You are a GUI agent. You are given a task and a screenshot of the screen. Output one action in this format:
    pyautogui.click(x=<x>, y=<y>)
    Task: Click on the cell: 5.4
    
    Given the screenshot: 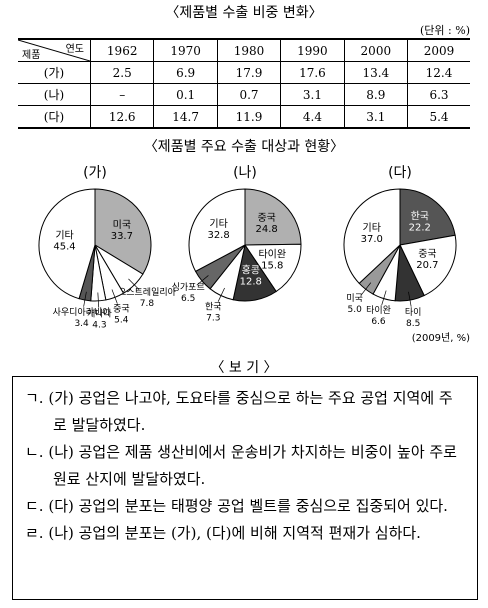 What is the action you would take?
    pyautogui.click(x=438, y=117)
    